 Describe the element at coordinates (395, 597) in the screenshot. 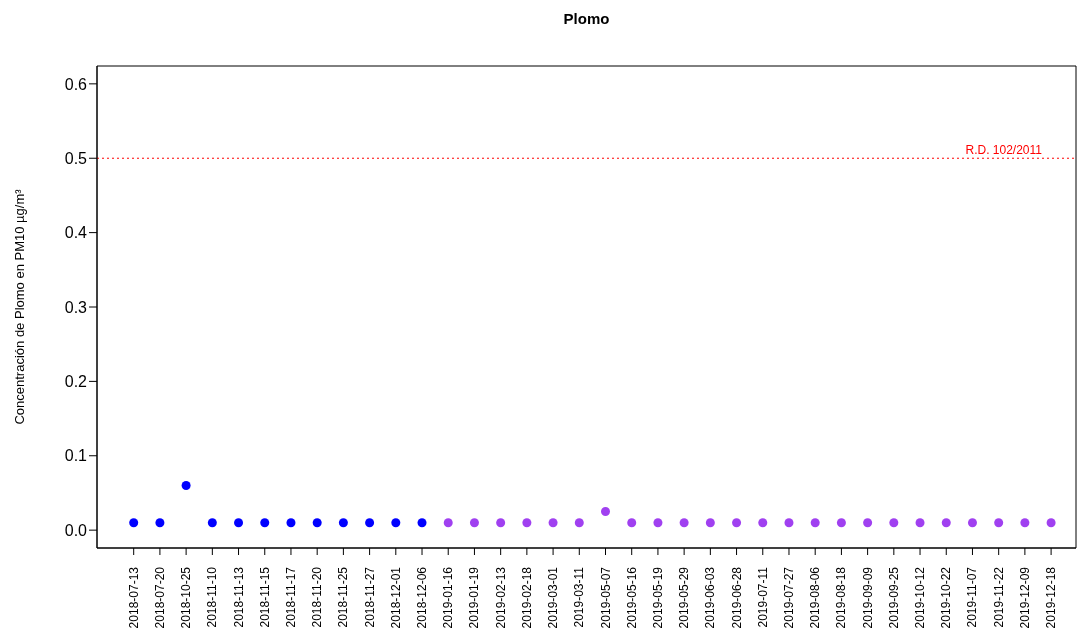

I see `x-tick-label: 2018-12-01` at that location.